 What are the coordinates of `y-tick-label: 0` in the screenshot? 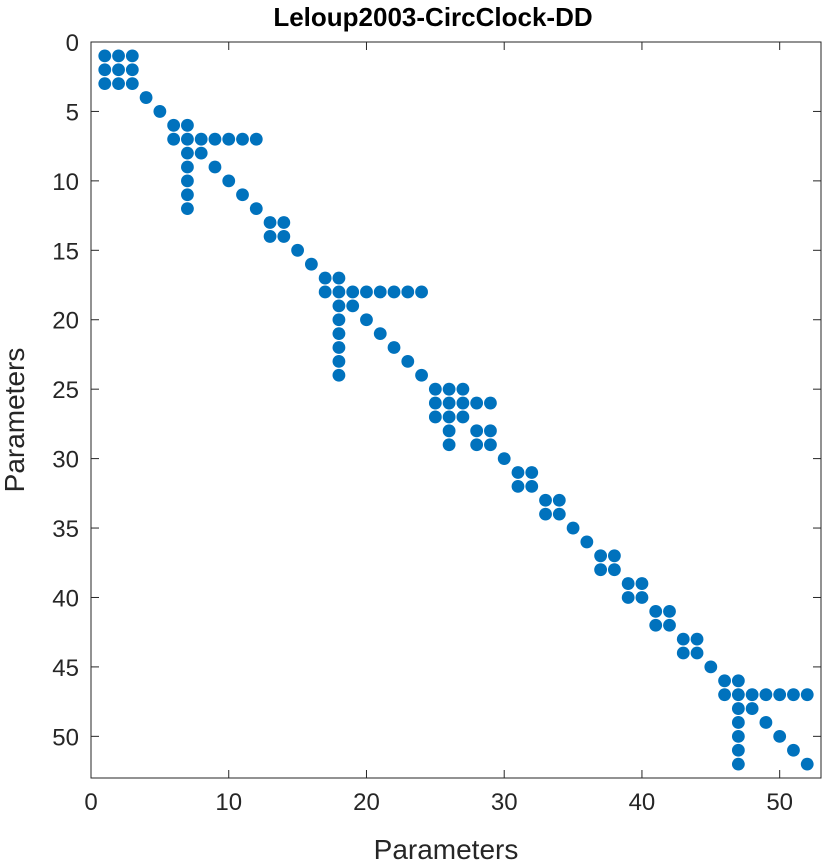 It's located at (72, 43).